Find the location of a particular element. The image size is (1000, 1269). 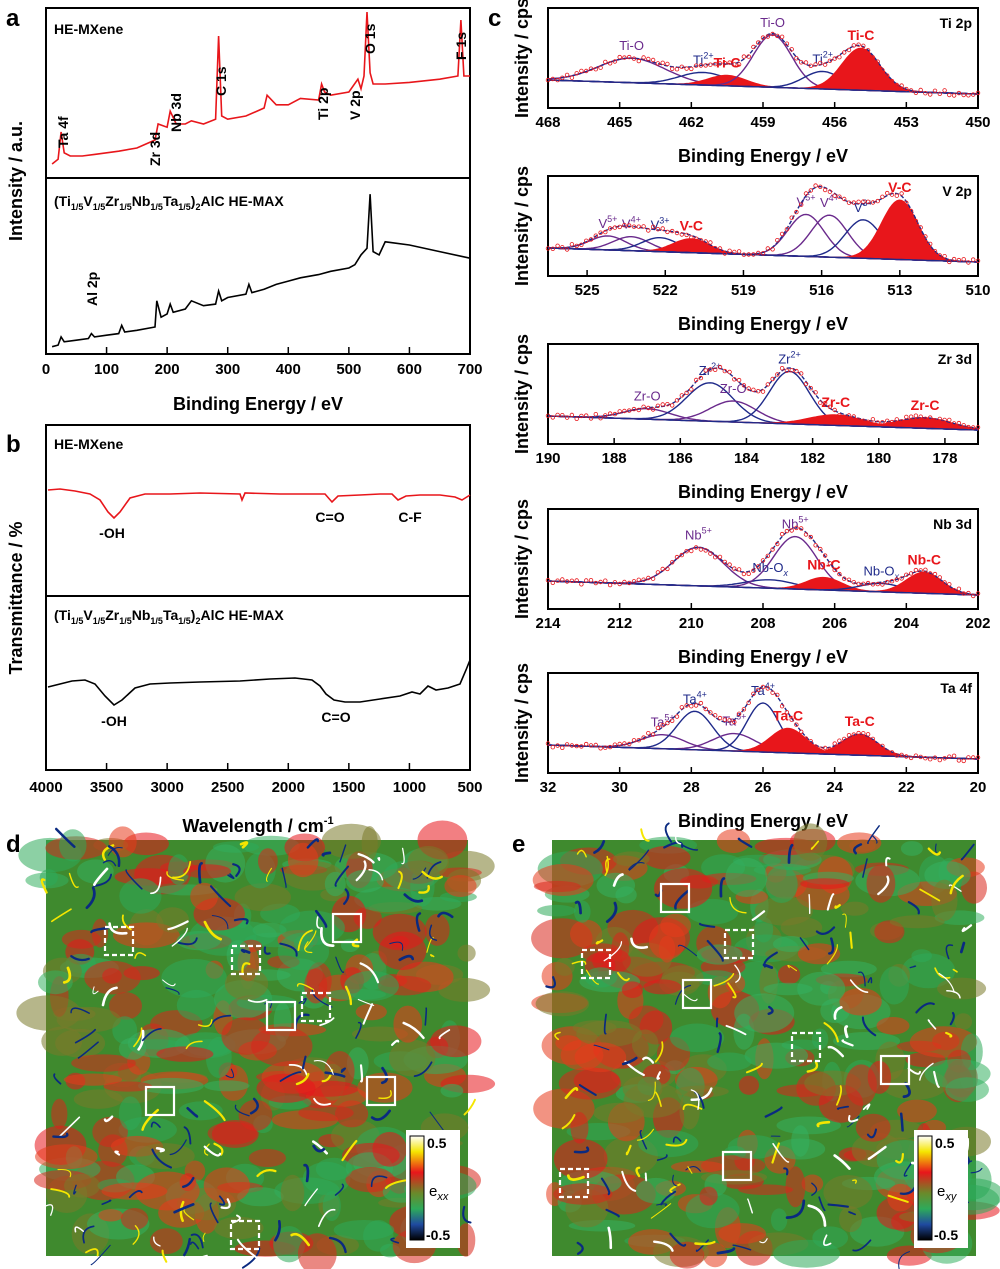

c-peak-label: Nb-Ox is located at coordinates (881, 572).